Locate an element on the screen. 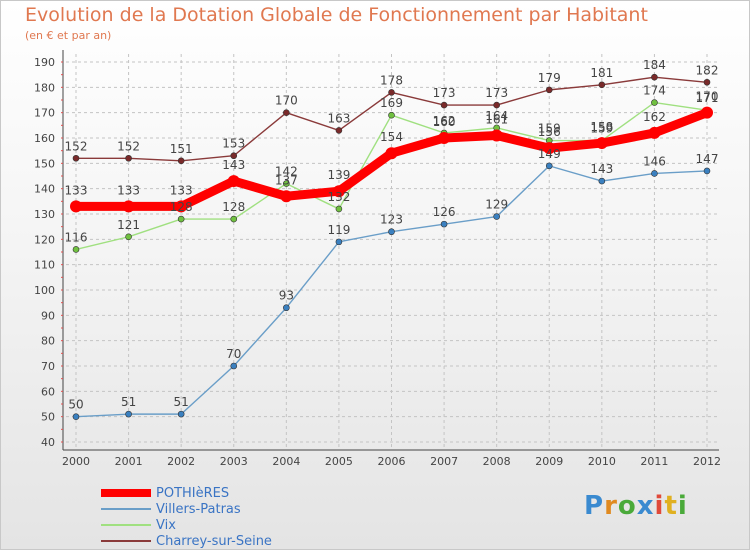 This screenshot has width=750, height=550. data-label-villers-patras: 93 is located at coordinates (286, 296).